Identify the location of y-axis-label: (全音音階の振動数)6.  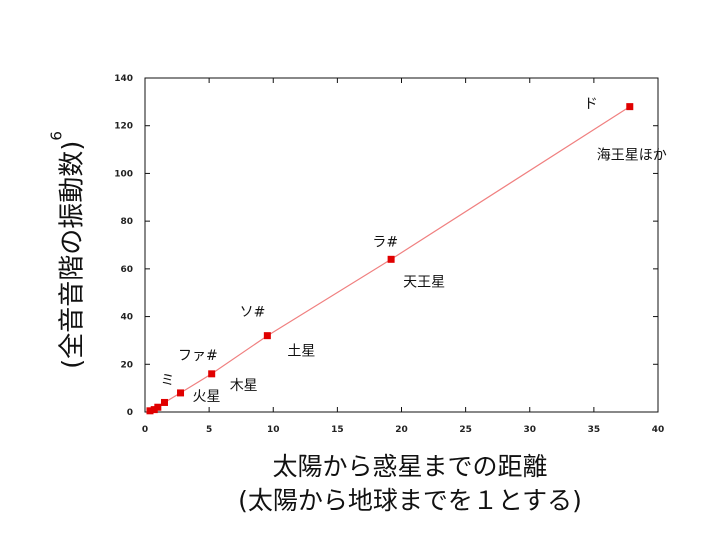
(68, 250).